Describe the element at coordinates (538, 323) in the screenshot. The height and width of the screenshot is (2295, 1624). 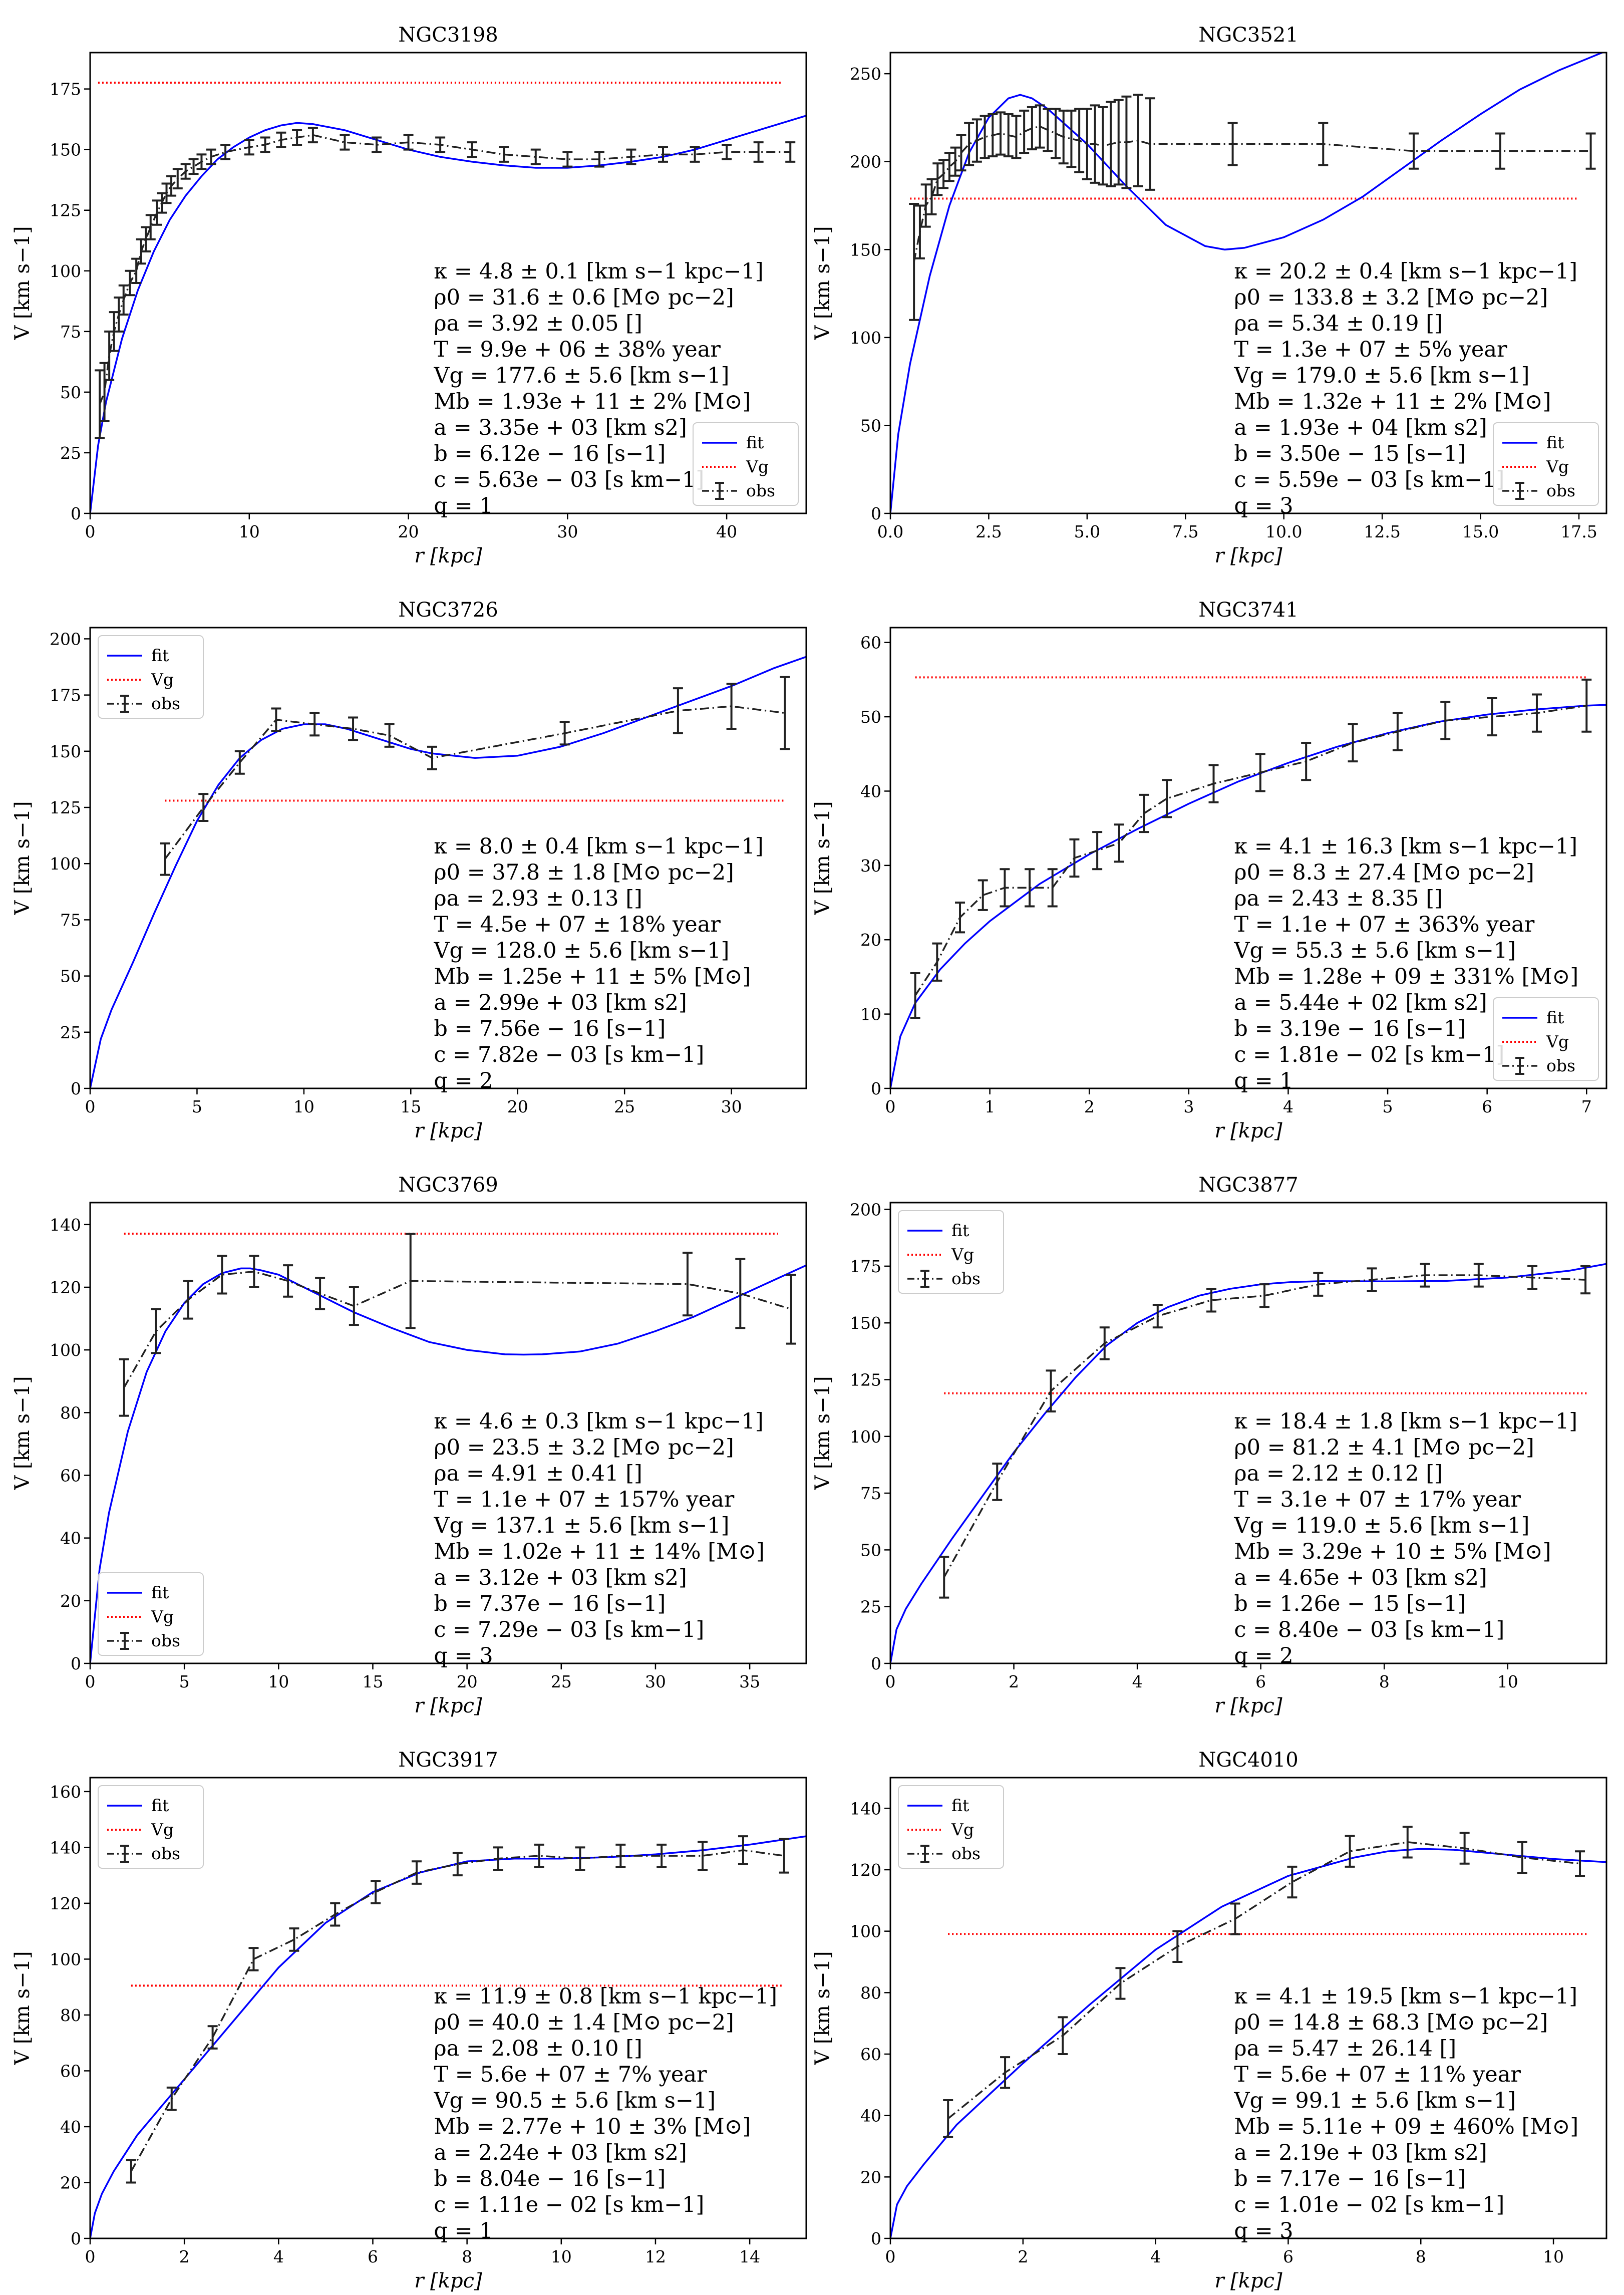
I see `param-line: ρa = 3.92 ± 0.05 []` at that location.